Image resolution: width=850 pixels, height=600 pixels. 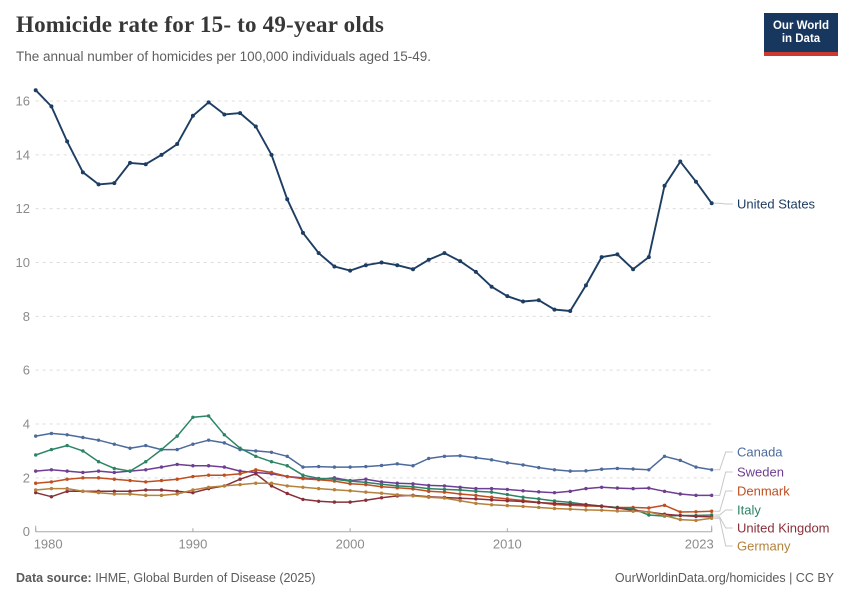 What do you see at coordinates (475, 271) in the screenshot?
I see `point-united-states-2008` at bounding box center [475, 271].